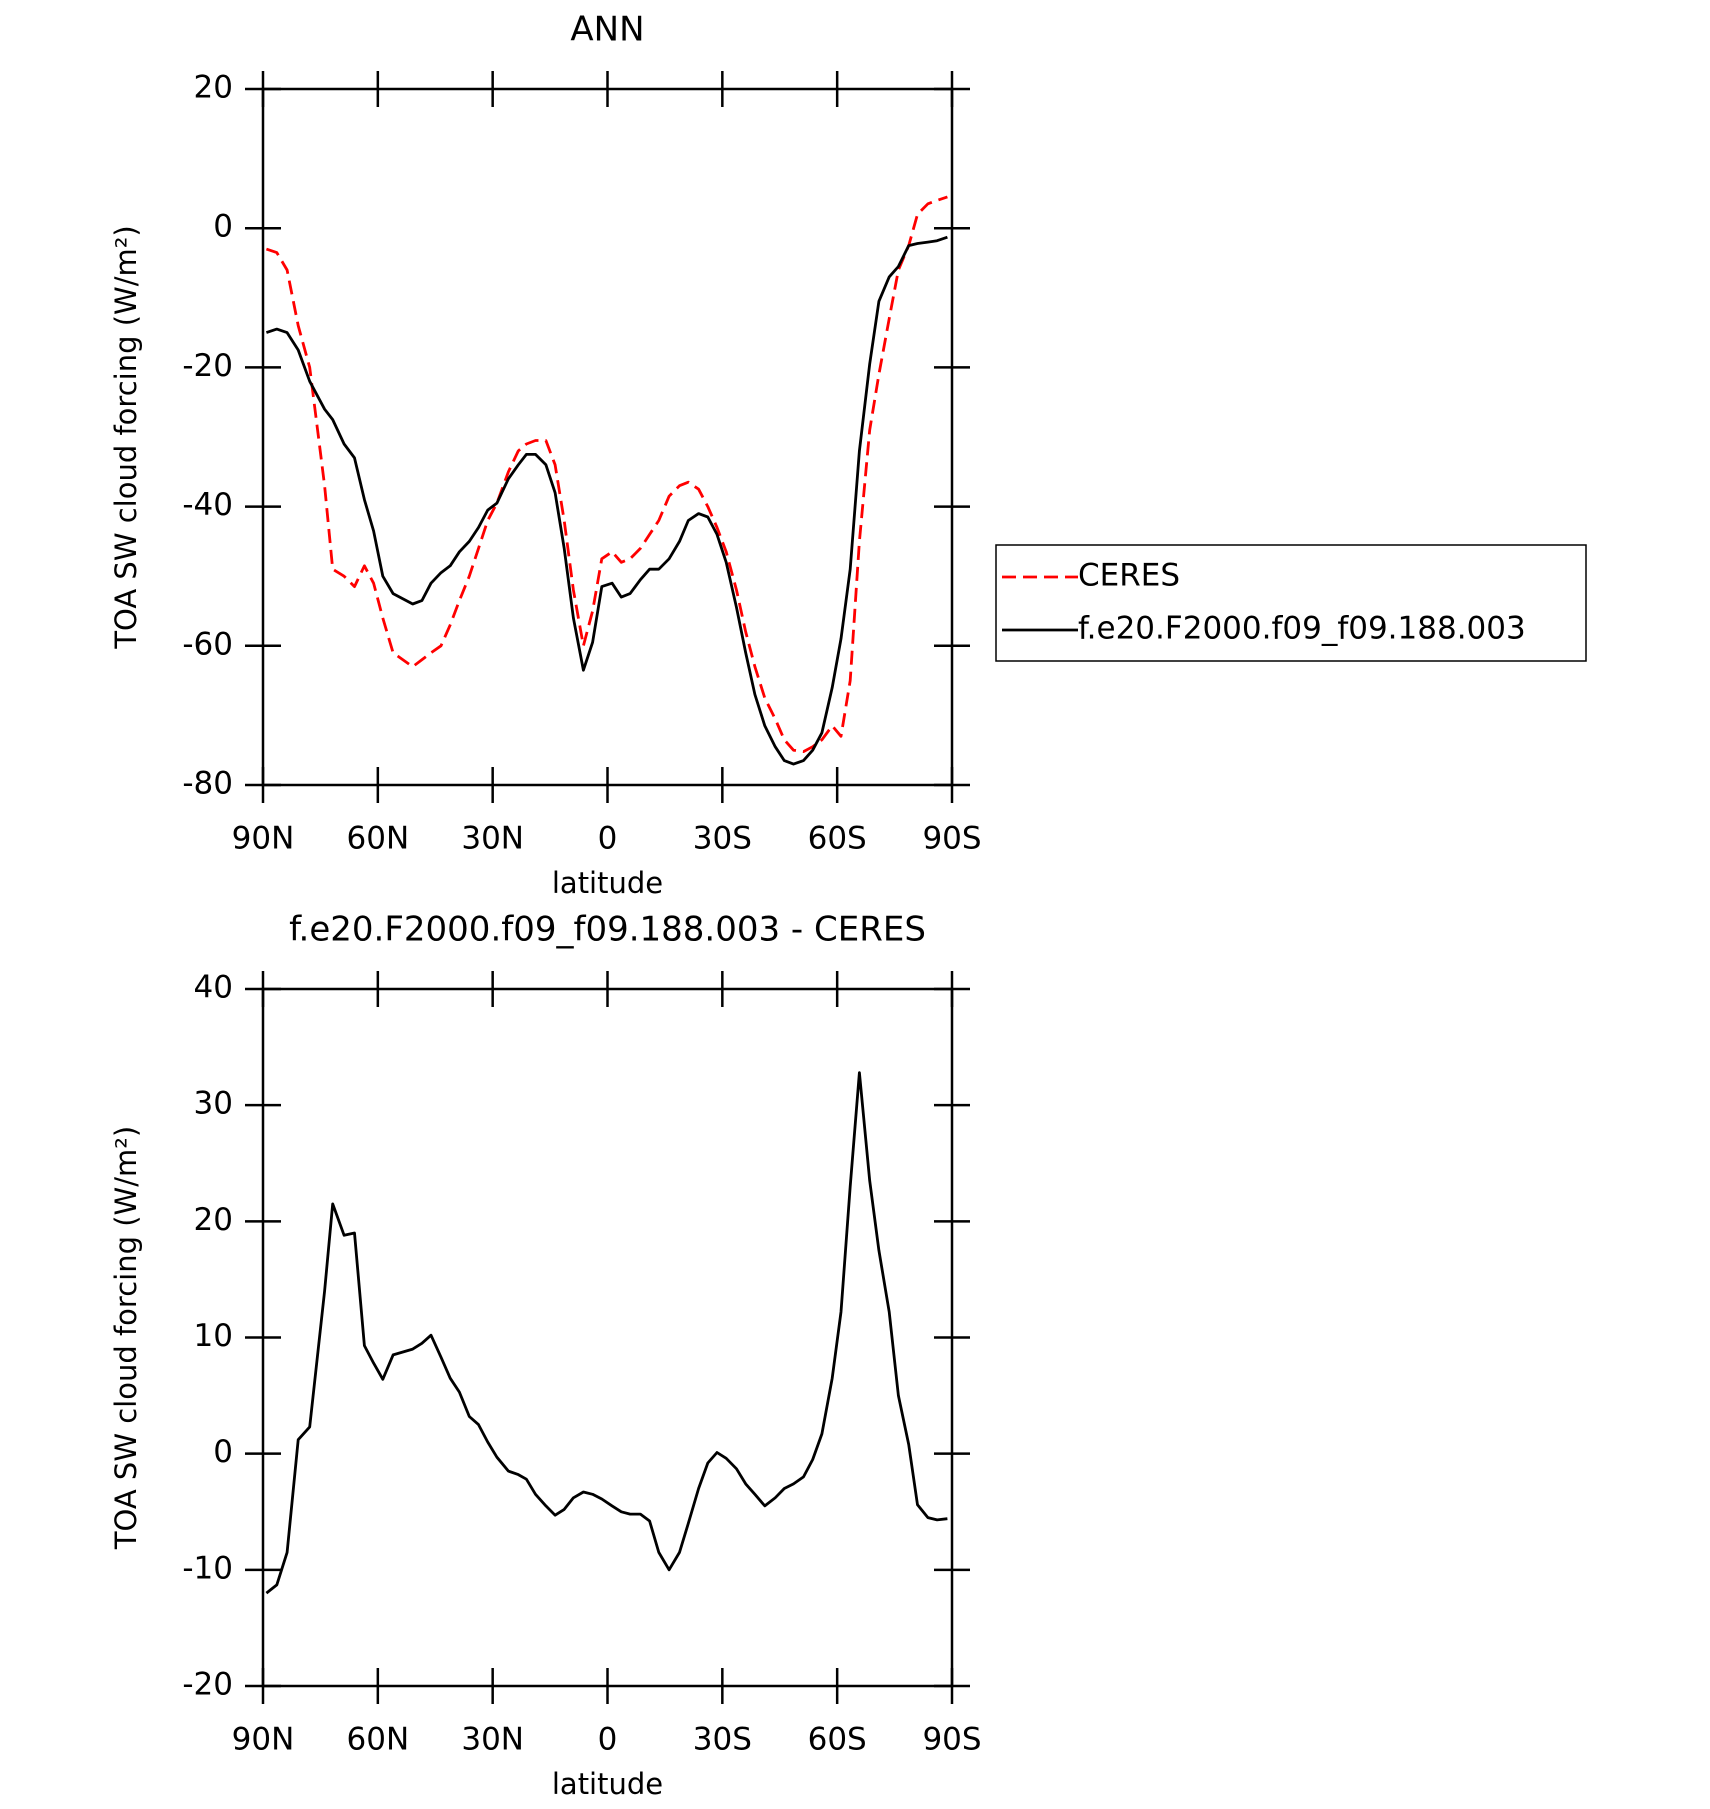 This screenshot has width=1710, height=1809. Describe the element at coordinates (607, 930) in the screenshot. I see `chart-title: f.e20.F2000.f09_f09.188.003 - CERES` at that location.